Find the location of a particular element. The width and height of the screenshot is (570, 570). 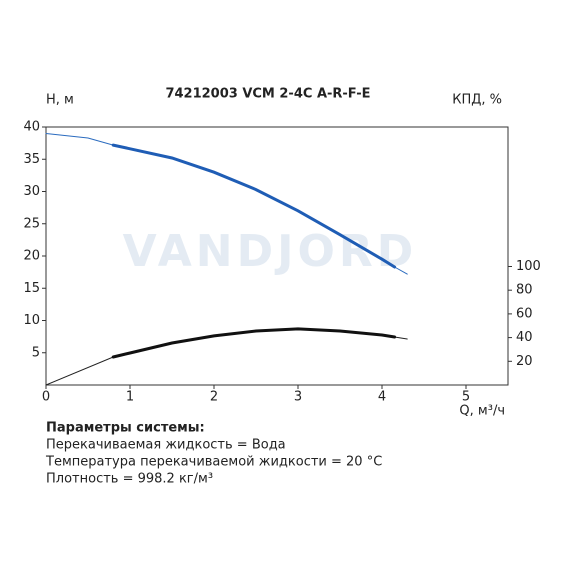

y-tick-label: 5 is located at coordinates (36, 352).